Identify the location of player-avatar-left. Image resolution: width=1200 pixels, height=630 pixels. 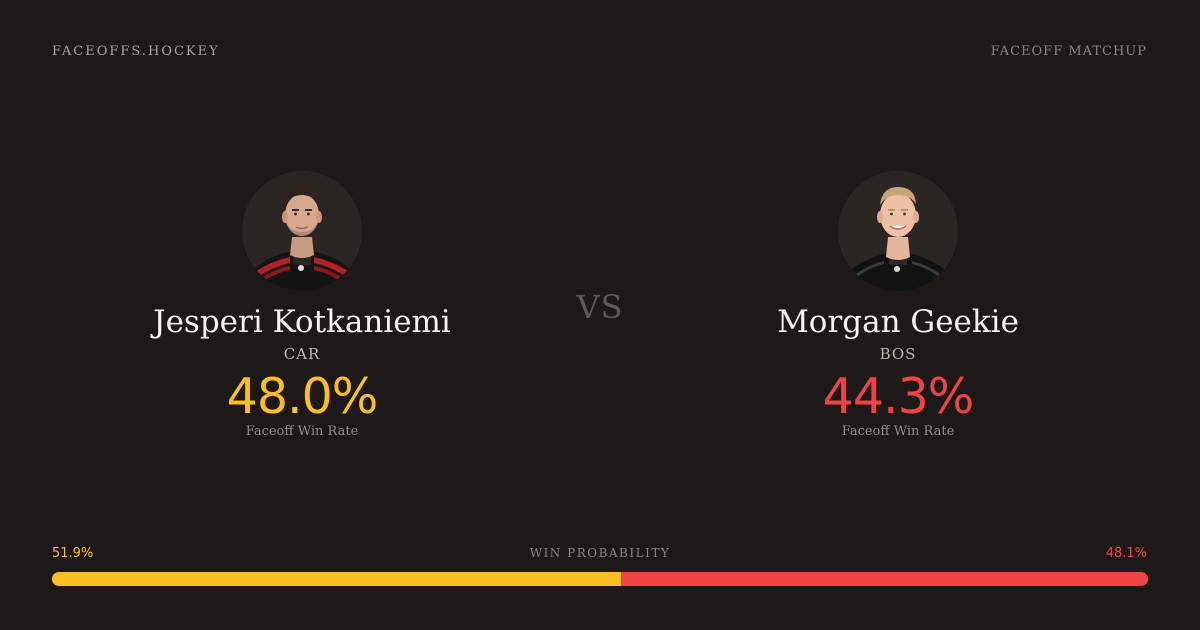
(302, 231).